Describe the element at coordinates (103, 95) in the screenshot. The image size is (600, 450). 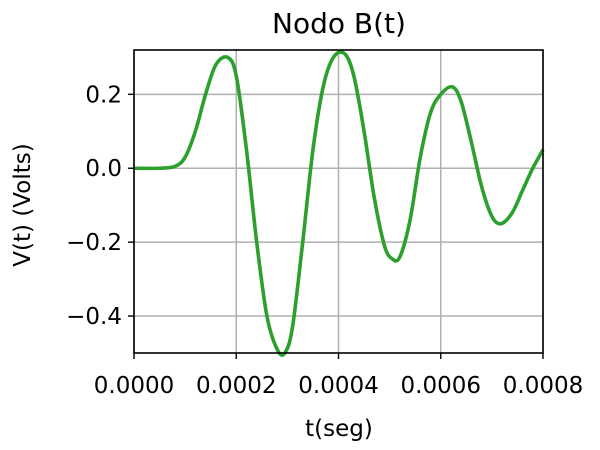
I see `y-tick-label: 0.2` at that location.